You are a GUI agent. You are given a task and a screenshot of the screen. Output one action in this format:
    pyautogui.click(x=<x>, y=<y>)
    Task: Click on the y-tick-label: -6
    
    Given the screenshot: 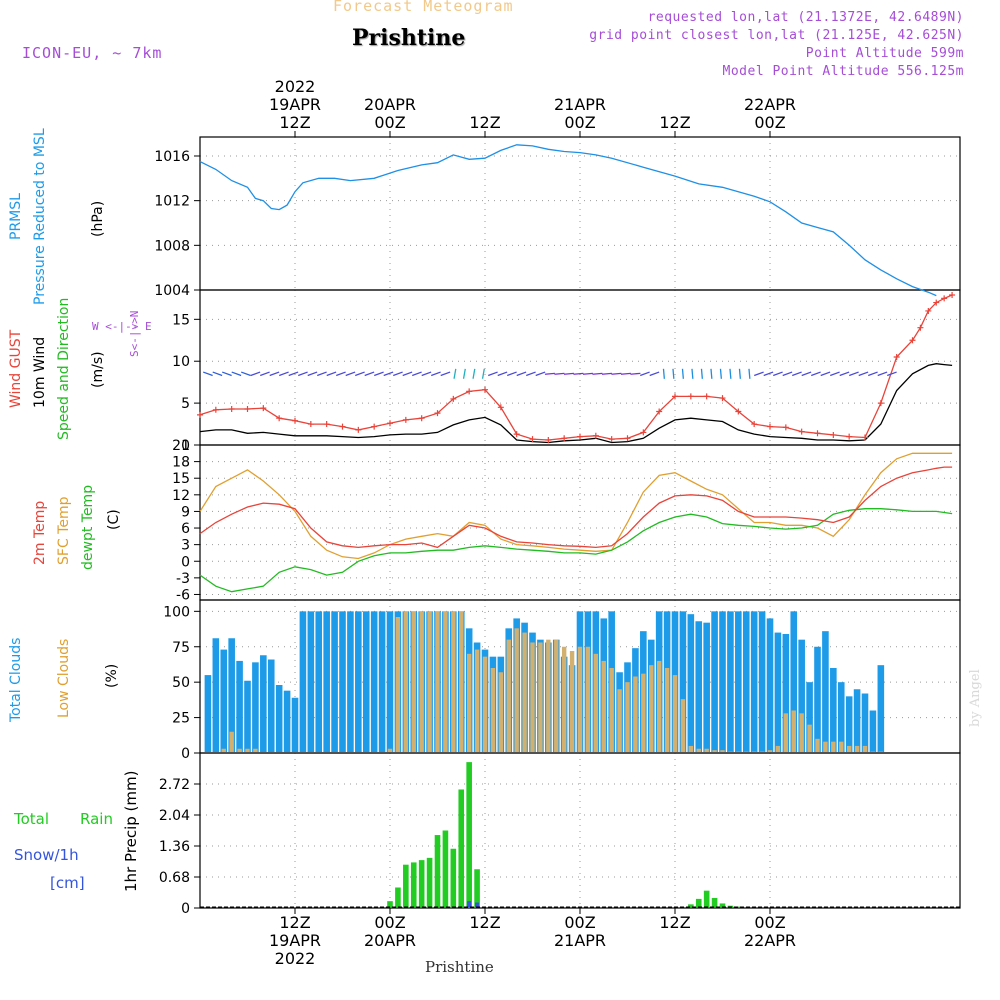 What is the action you would take?
    pyautogui.click(x=183, y=595)
    